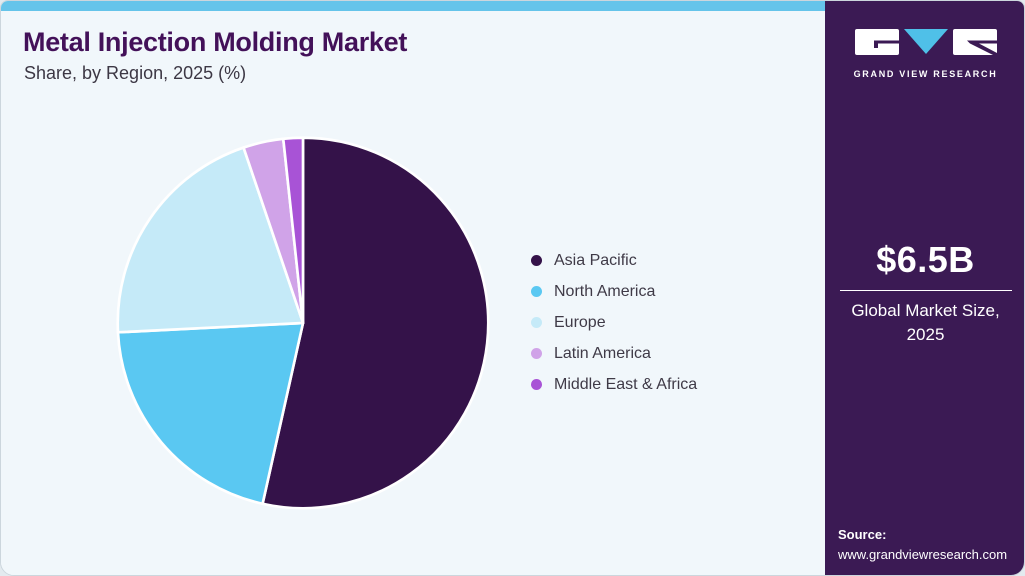  I want to click on source-label: Source:, so click(862, 534).